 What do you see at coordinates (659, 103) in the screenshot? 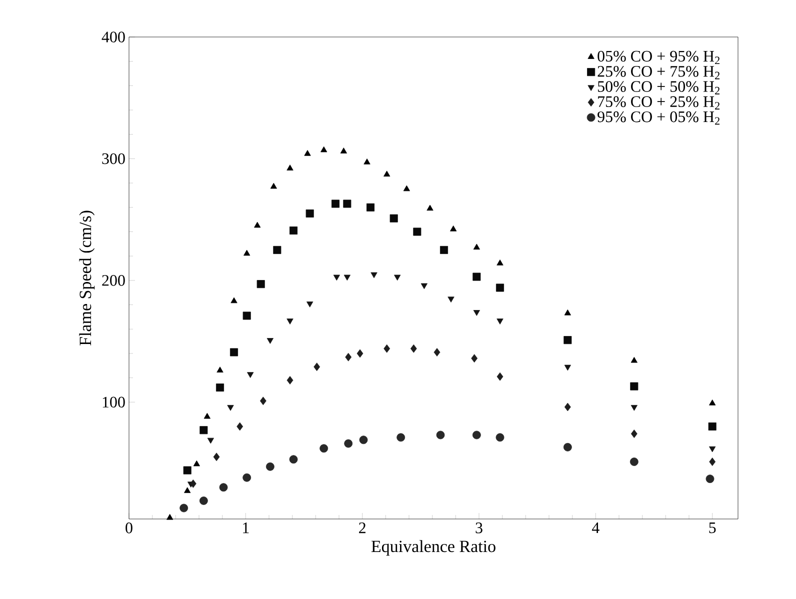
I see `legend-label: 75% CO + 25% H$_{2}$` at bounding box center [659, 103].